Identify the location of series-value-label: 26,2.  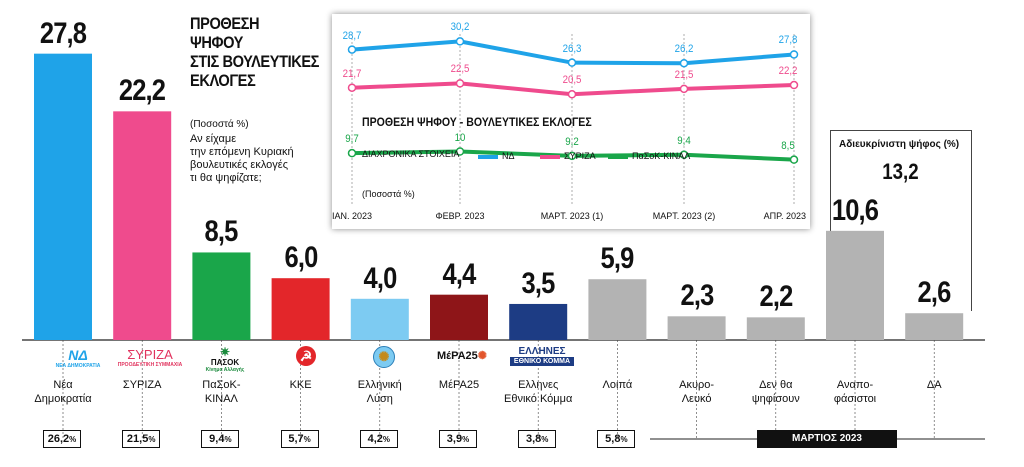
(684, 49).